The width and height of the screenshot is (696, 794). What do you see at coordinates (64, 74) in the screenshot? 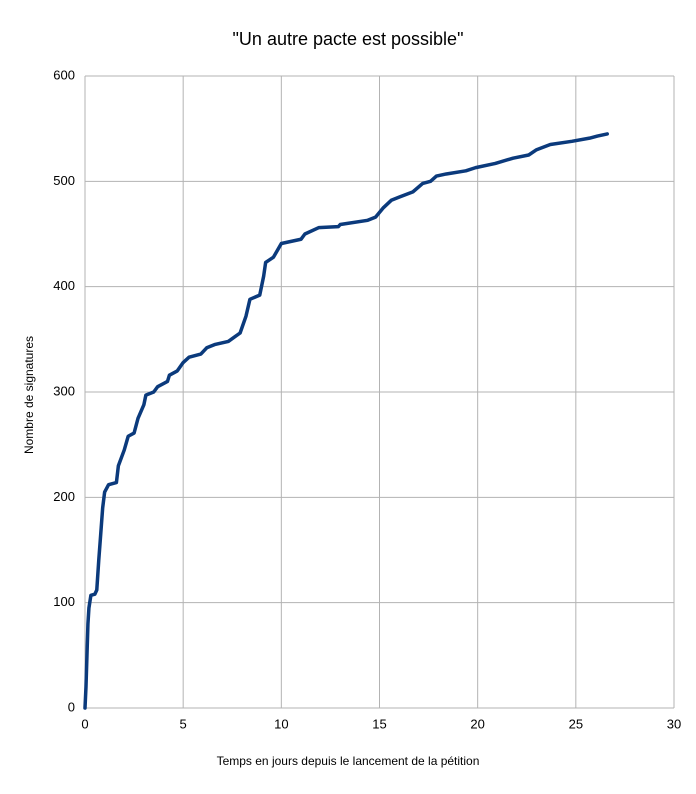
I see `y-tick-label: 600` at bounding box center [64, 74].